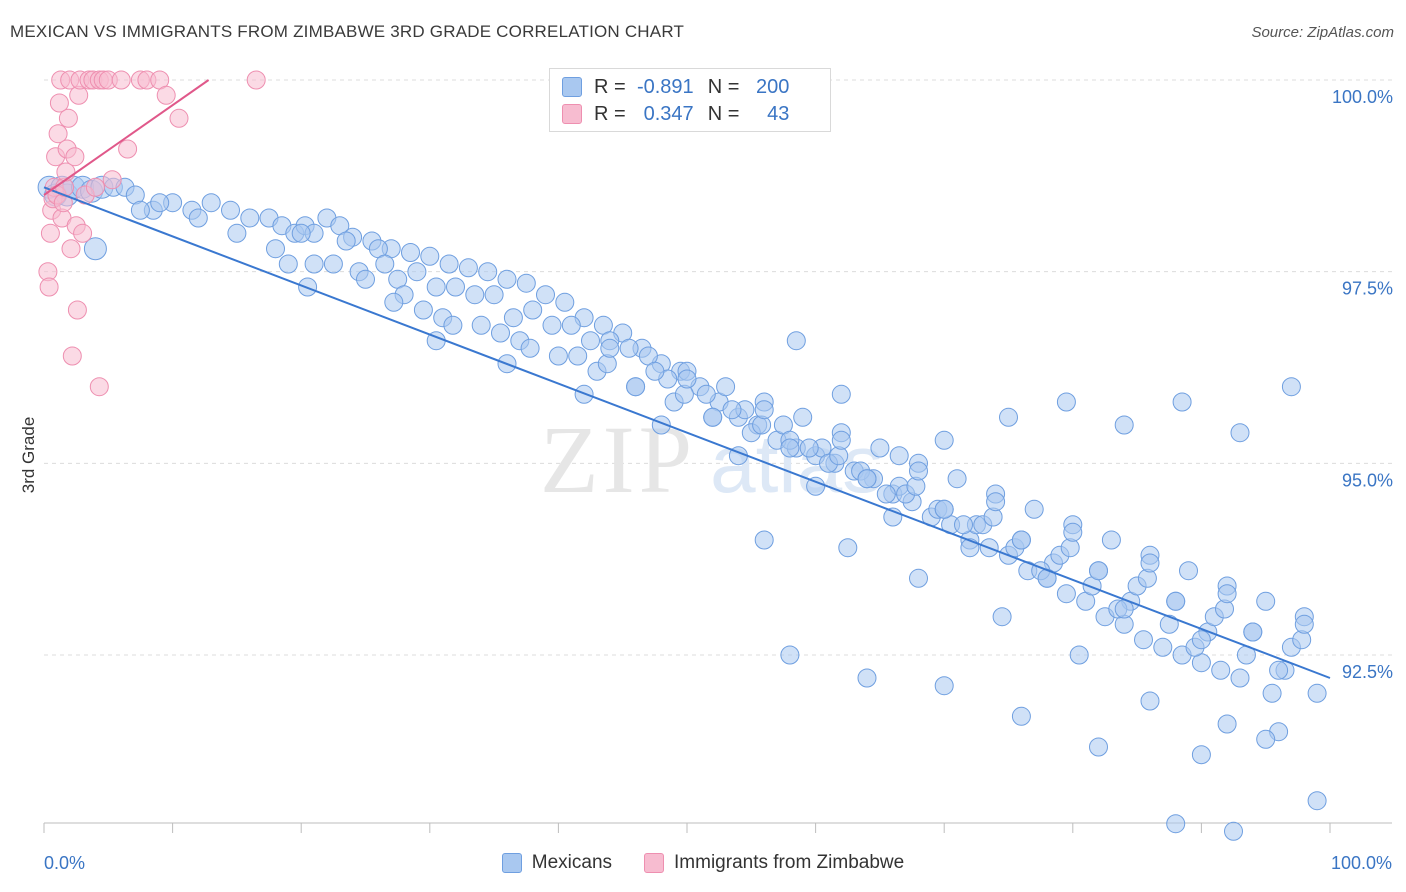  Describe the element at coordinates (64, 863) in the screenshot. I see `x-tick-label-0: 0.0%` at that location.